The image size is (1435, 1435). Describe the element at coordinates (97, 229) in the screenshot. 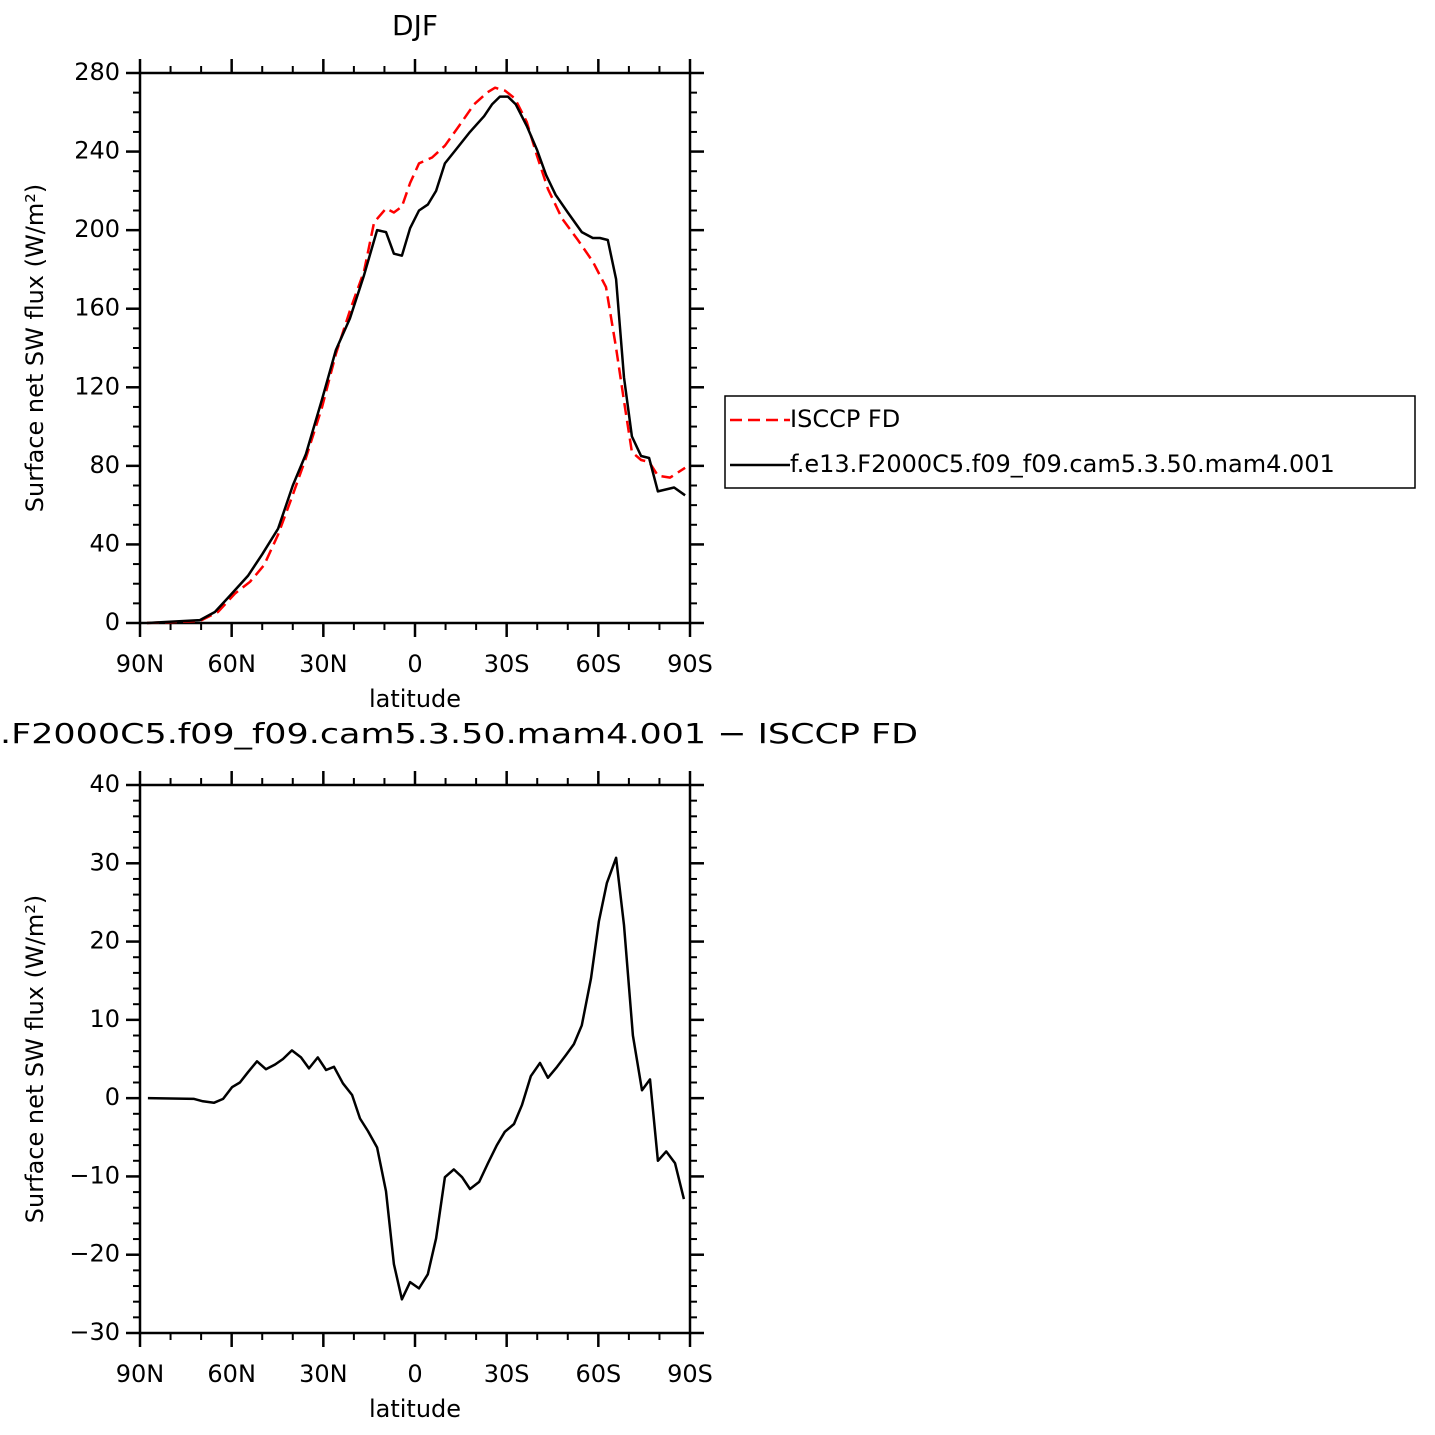

I see `y-tick-label: 200` at that location.